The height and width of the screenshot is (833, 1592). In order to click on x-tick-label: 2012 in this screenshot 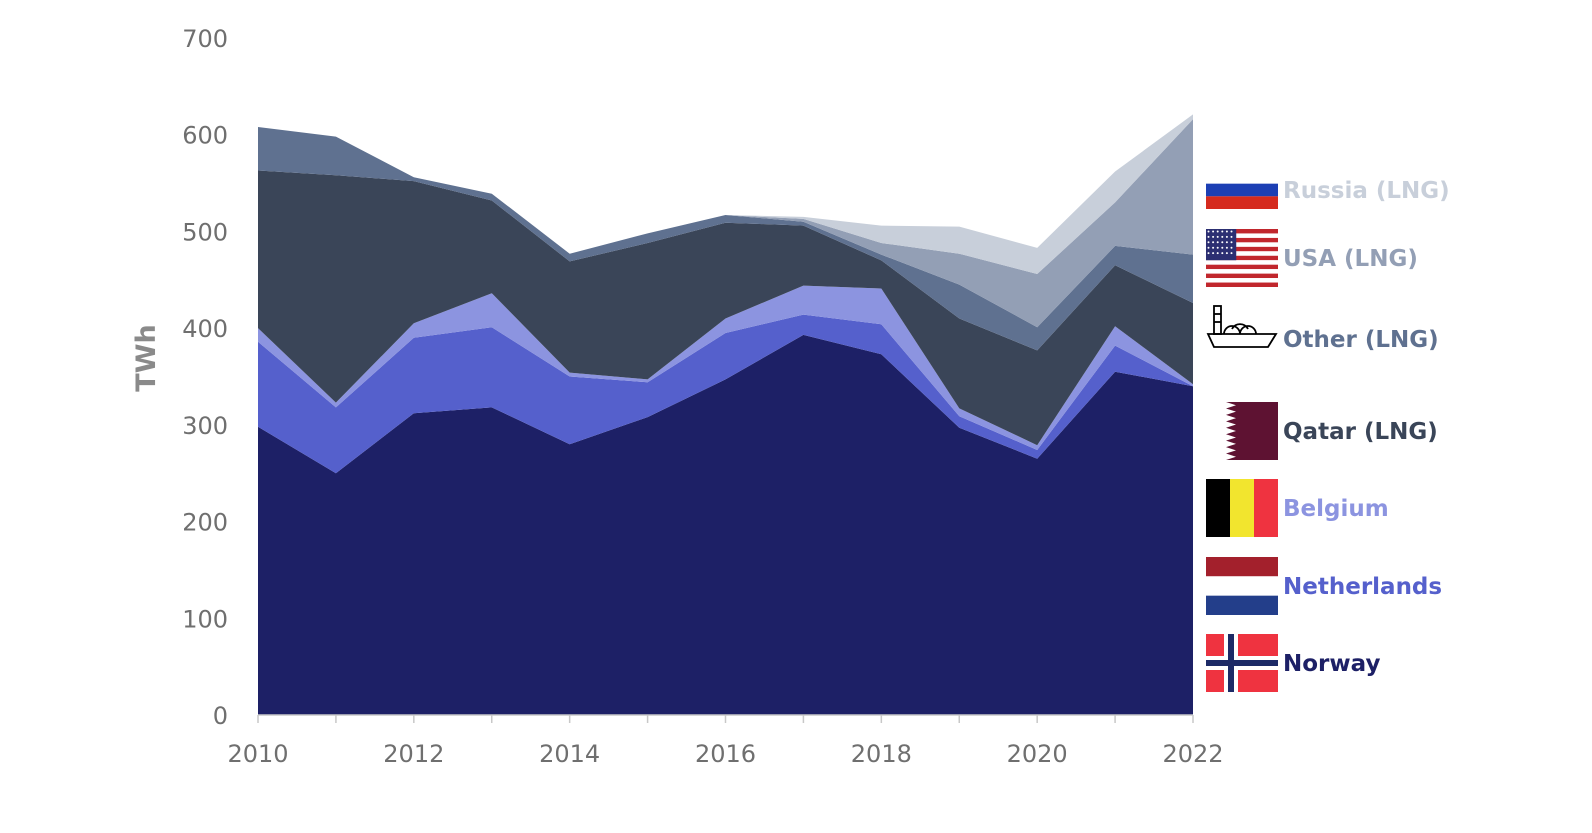, I will do `click(413, 754)`.